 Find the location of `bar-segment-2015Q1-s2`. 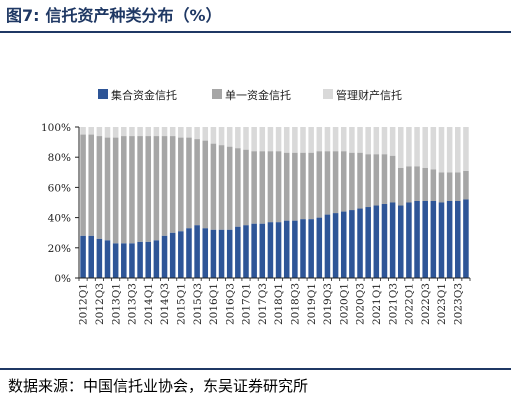

bar-segment-2015Q1-s2 is located at coordinates (181, 184).